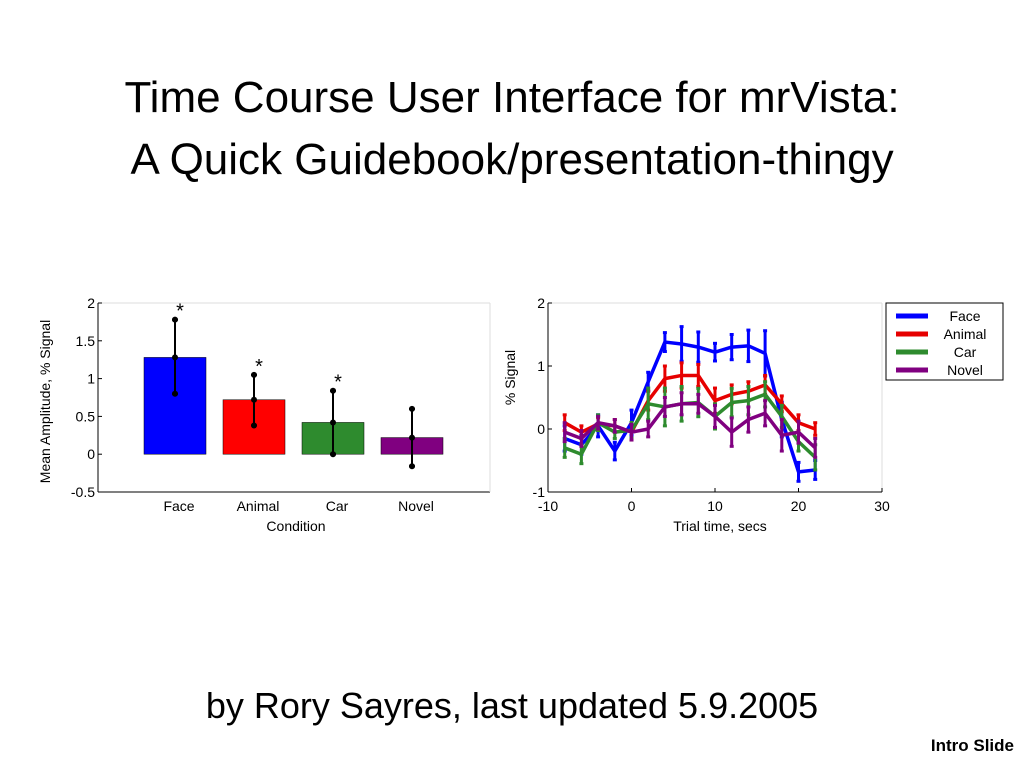 The height and width of the screenshot is (768, 1024). Describe the element at coordinates (258, 506) in the screenshot. I see `x-tick-label-animal: Animal` at that location.